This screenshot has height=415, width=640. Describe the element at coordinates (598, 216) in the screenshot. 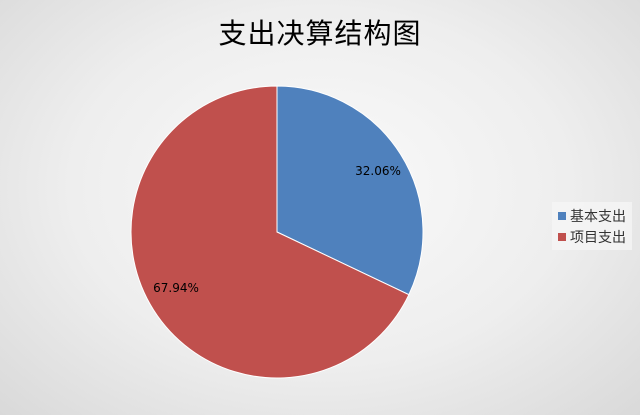

I see `legend-label: 基本支出` at that location.